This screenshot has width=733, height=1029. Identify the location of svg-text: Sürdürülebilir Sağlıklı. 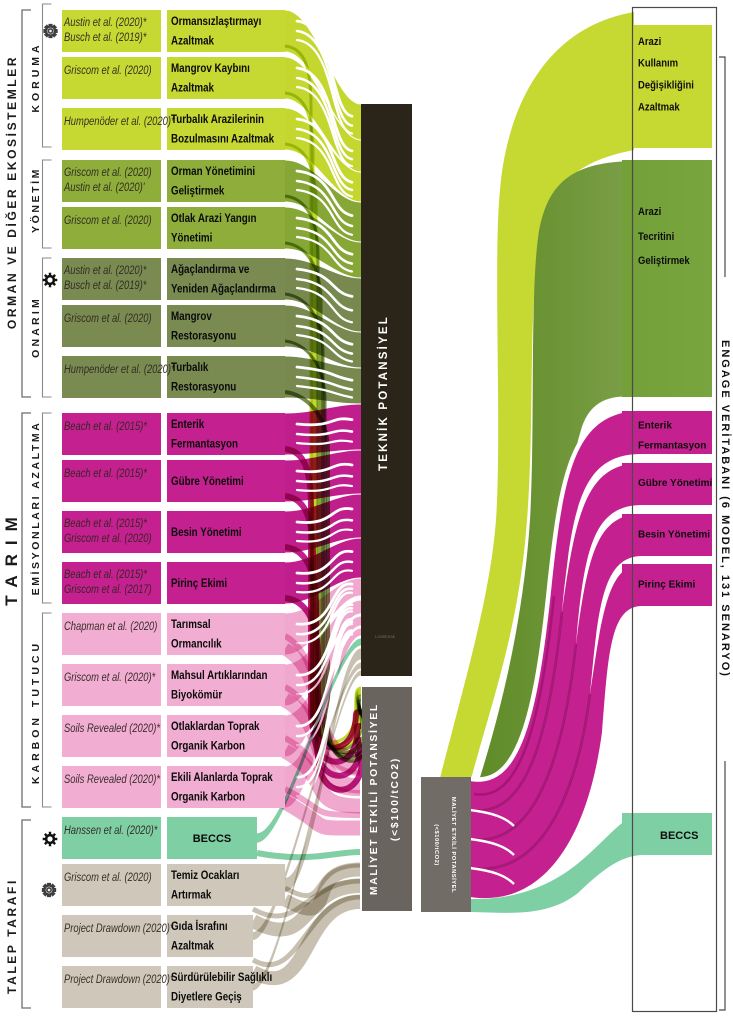
(221, 977).